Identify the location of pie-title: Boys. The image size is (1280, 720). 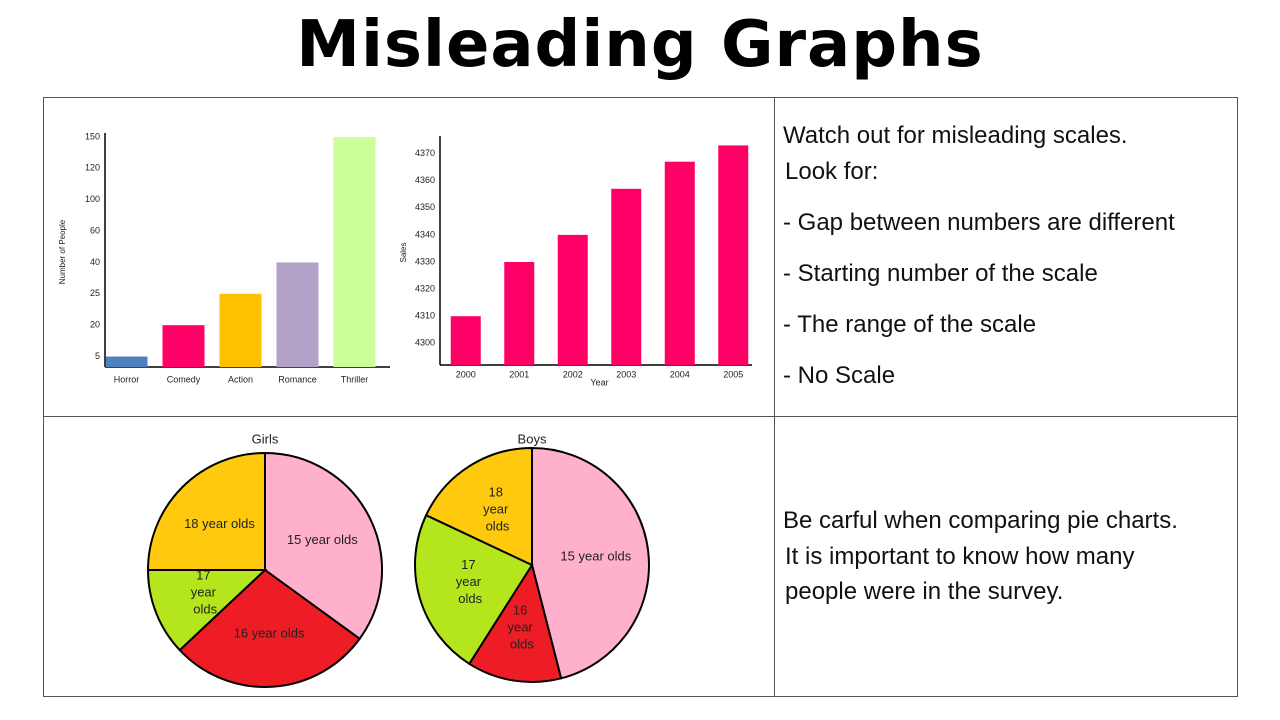
(532, 438).